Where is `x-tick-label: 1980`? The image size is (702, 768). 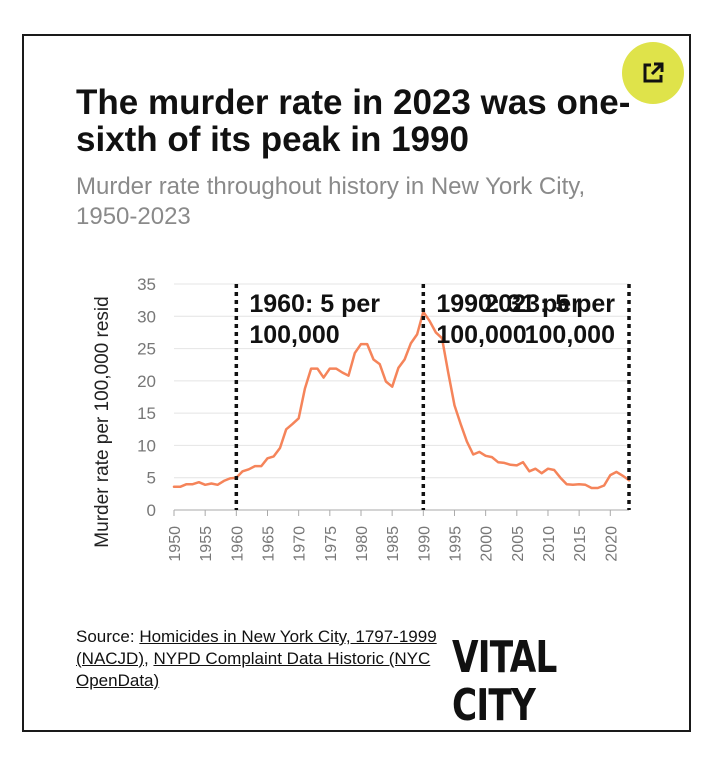
x-tick-label: 1980 is located at coordinates (362, 544).